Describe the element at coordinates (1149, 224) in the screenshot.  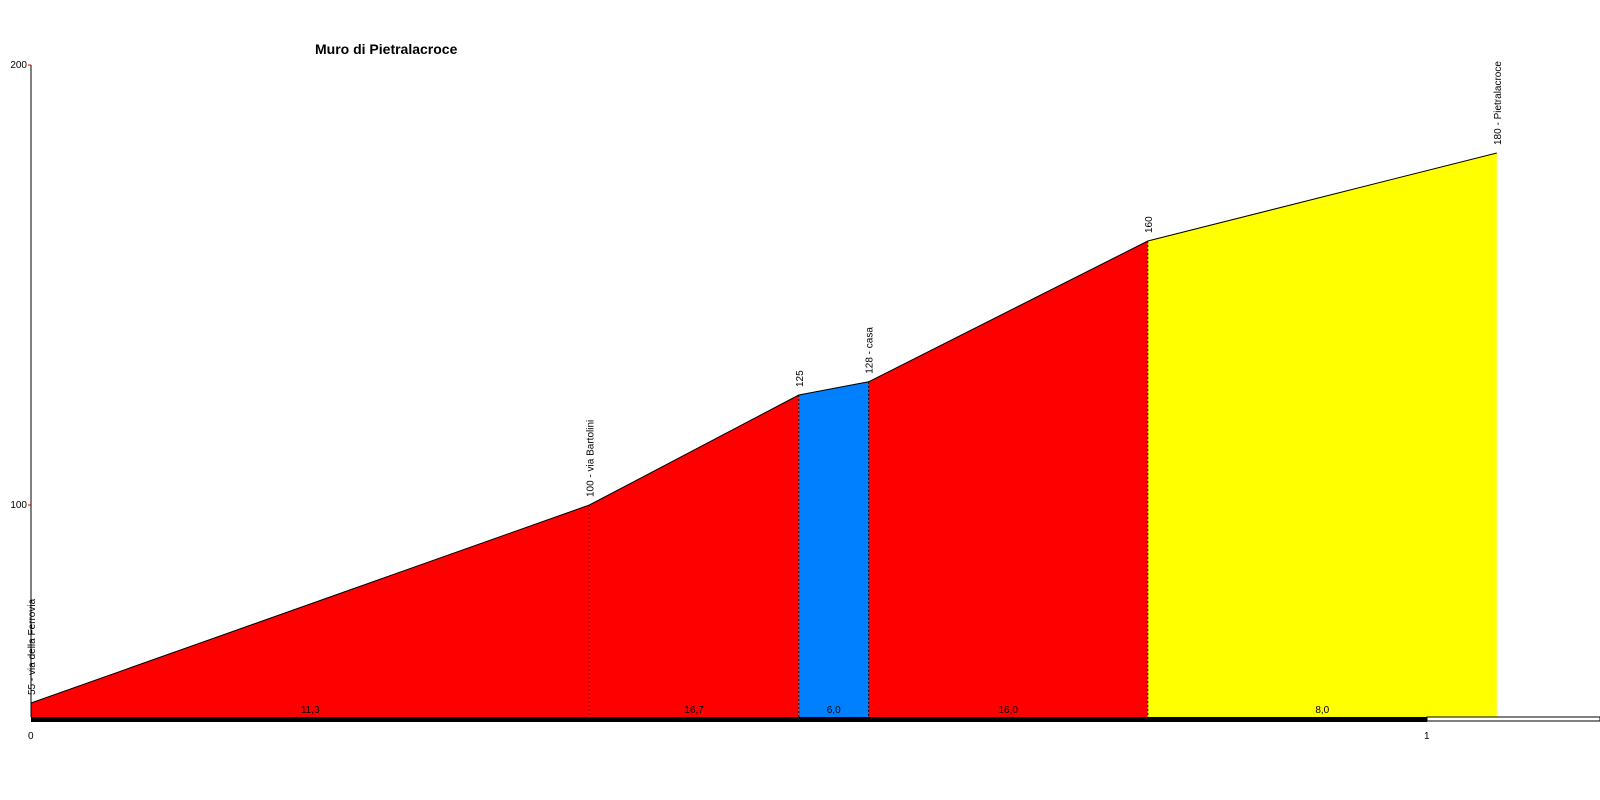
I see `point-label: 160` at that location.